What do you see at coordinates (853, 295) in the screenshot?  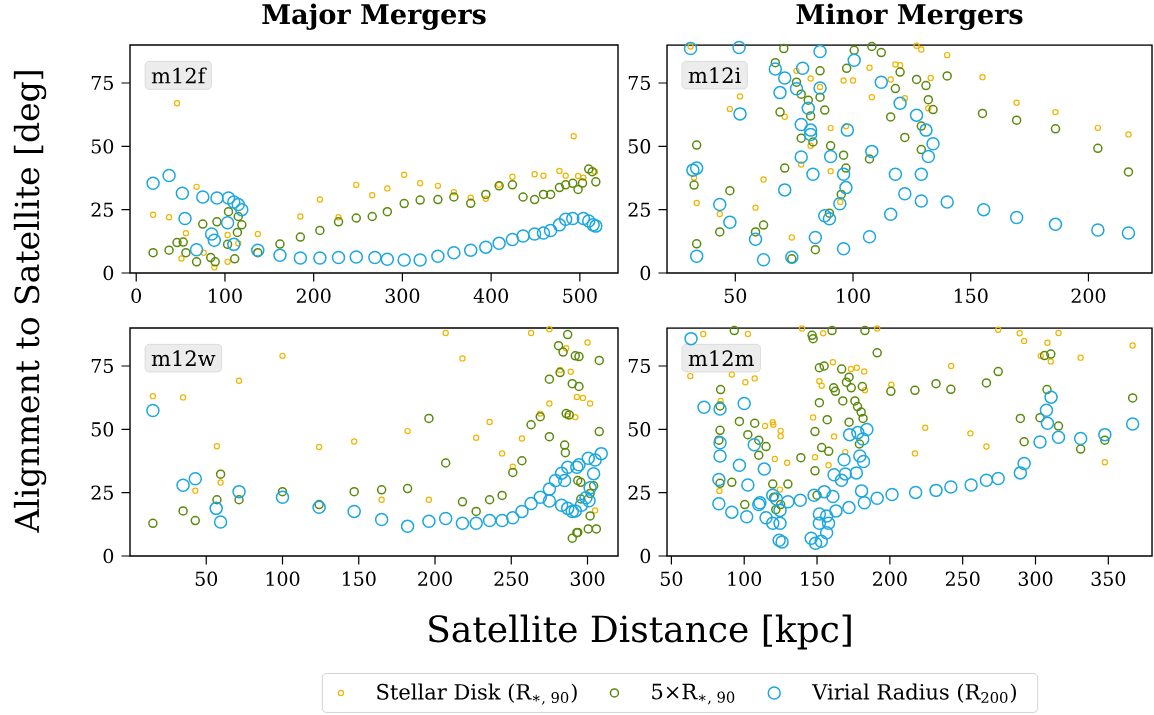 I see `x-tick-label: 100` at bounding box center [853, 295].